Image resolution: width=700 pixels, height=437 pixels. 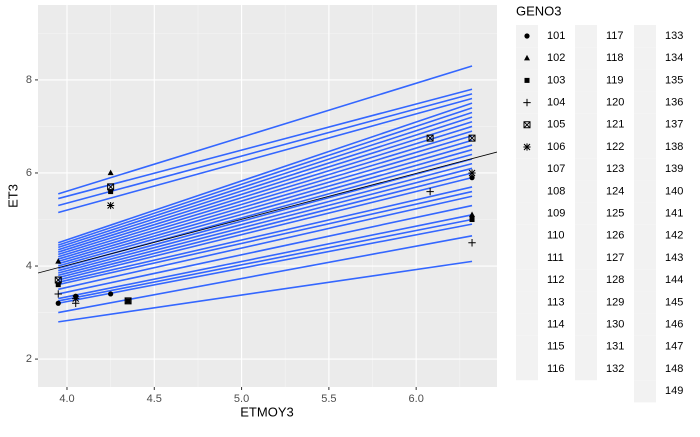 What do you see at coordinates (556, 58) in the screenshot?
I see `legend-label: 102` at bounding box center [556, 58].